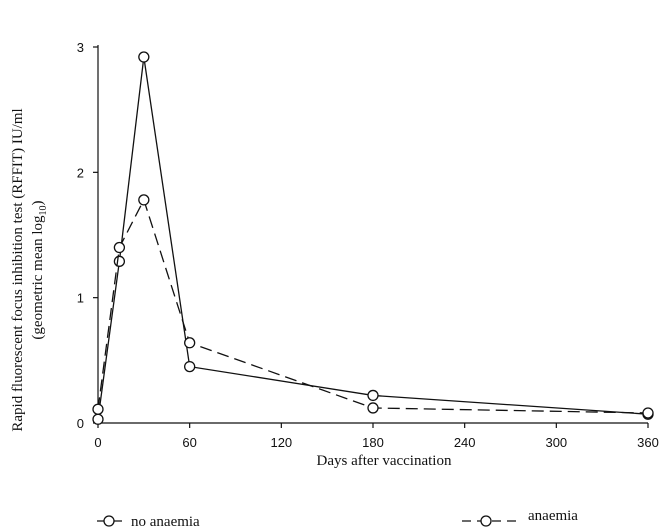 The height and width of the screenshot is (532, 667). Describe the element at coordinates (556, 442) in the screenshot. I see `x-tick-label: 300` at that location.